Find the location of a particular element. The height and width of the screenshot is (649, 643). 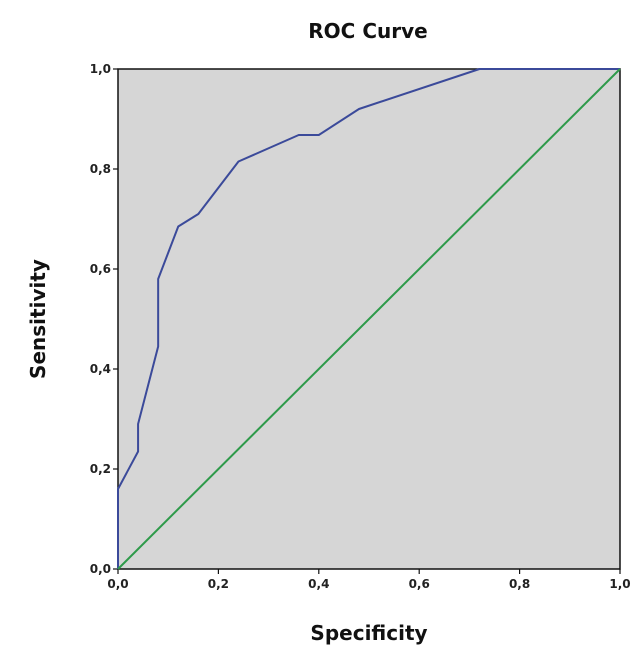

x-tick-label: 0,0 is located at coordinates (117, 584).